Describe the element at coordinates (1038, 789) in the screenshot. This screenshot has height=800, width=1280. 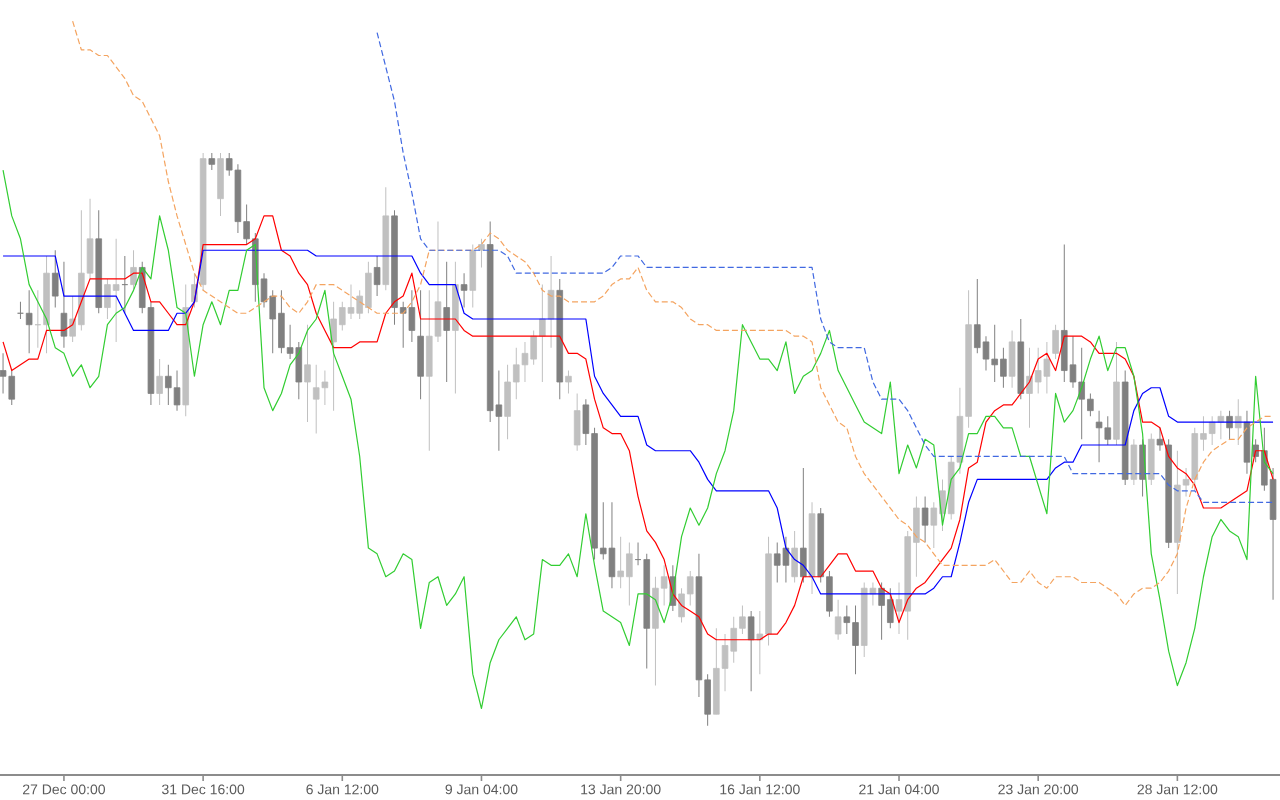
I see `x-tick-label: 23 Jan 20:00` at that location.